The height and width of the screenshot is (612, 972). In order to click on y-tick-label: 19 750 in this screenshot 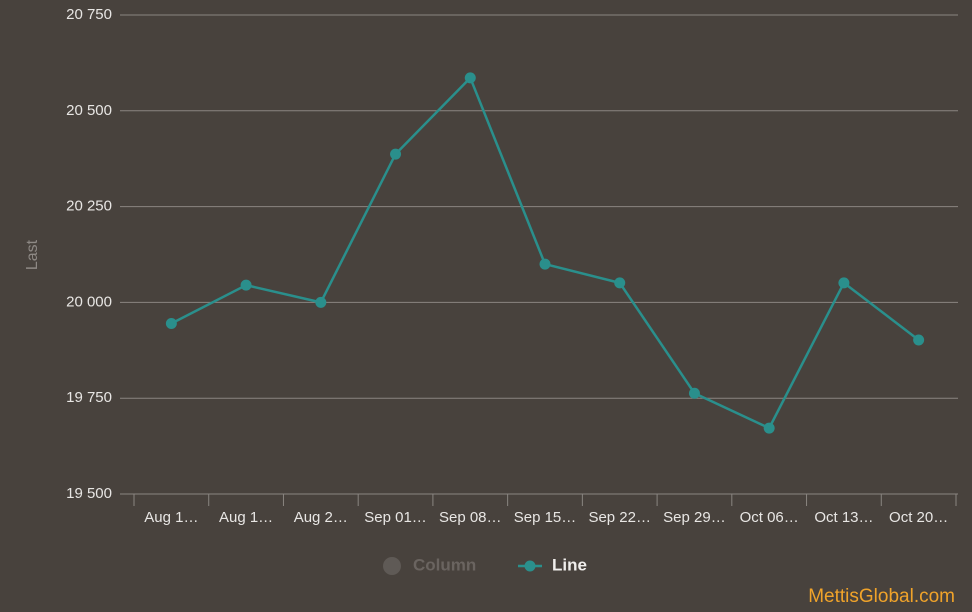, I will do `click(89, 397)`.